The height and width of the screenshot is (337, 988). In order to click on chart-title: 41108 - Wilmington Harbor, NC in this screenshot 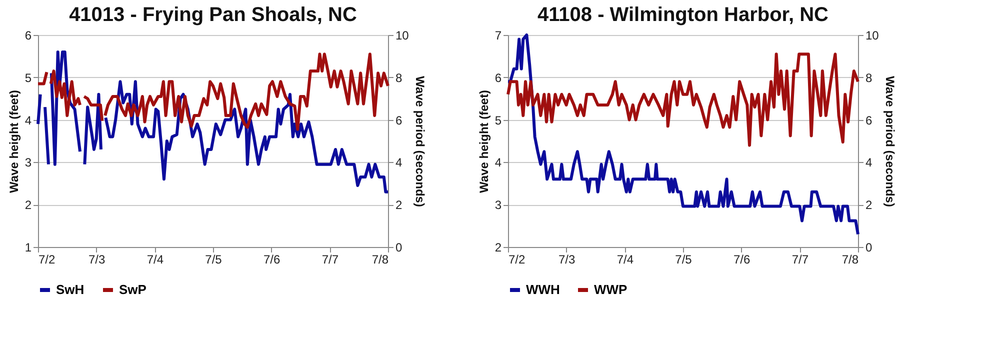, I will do `click(683, 15)`.